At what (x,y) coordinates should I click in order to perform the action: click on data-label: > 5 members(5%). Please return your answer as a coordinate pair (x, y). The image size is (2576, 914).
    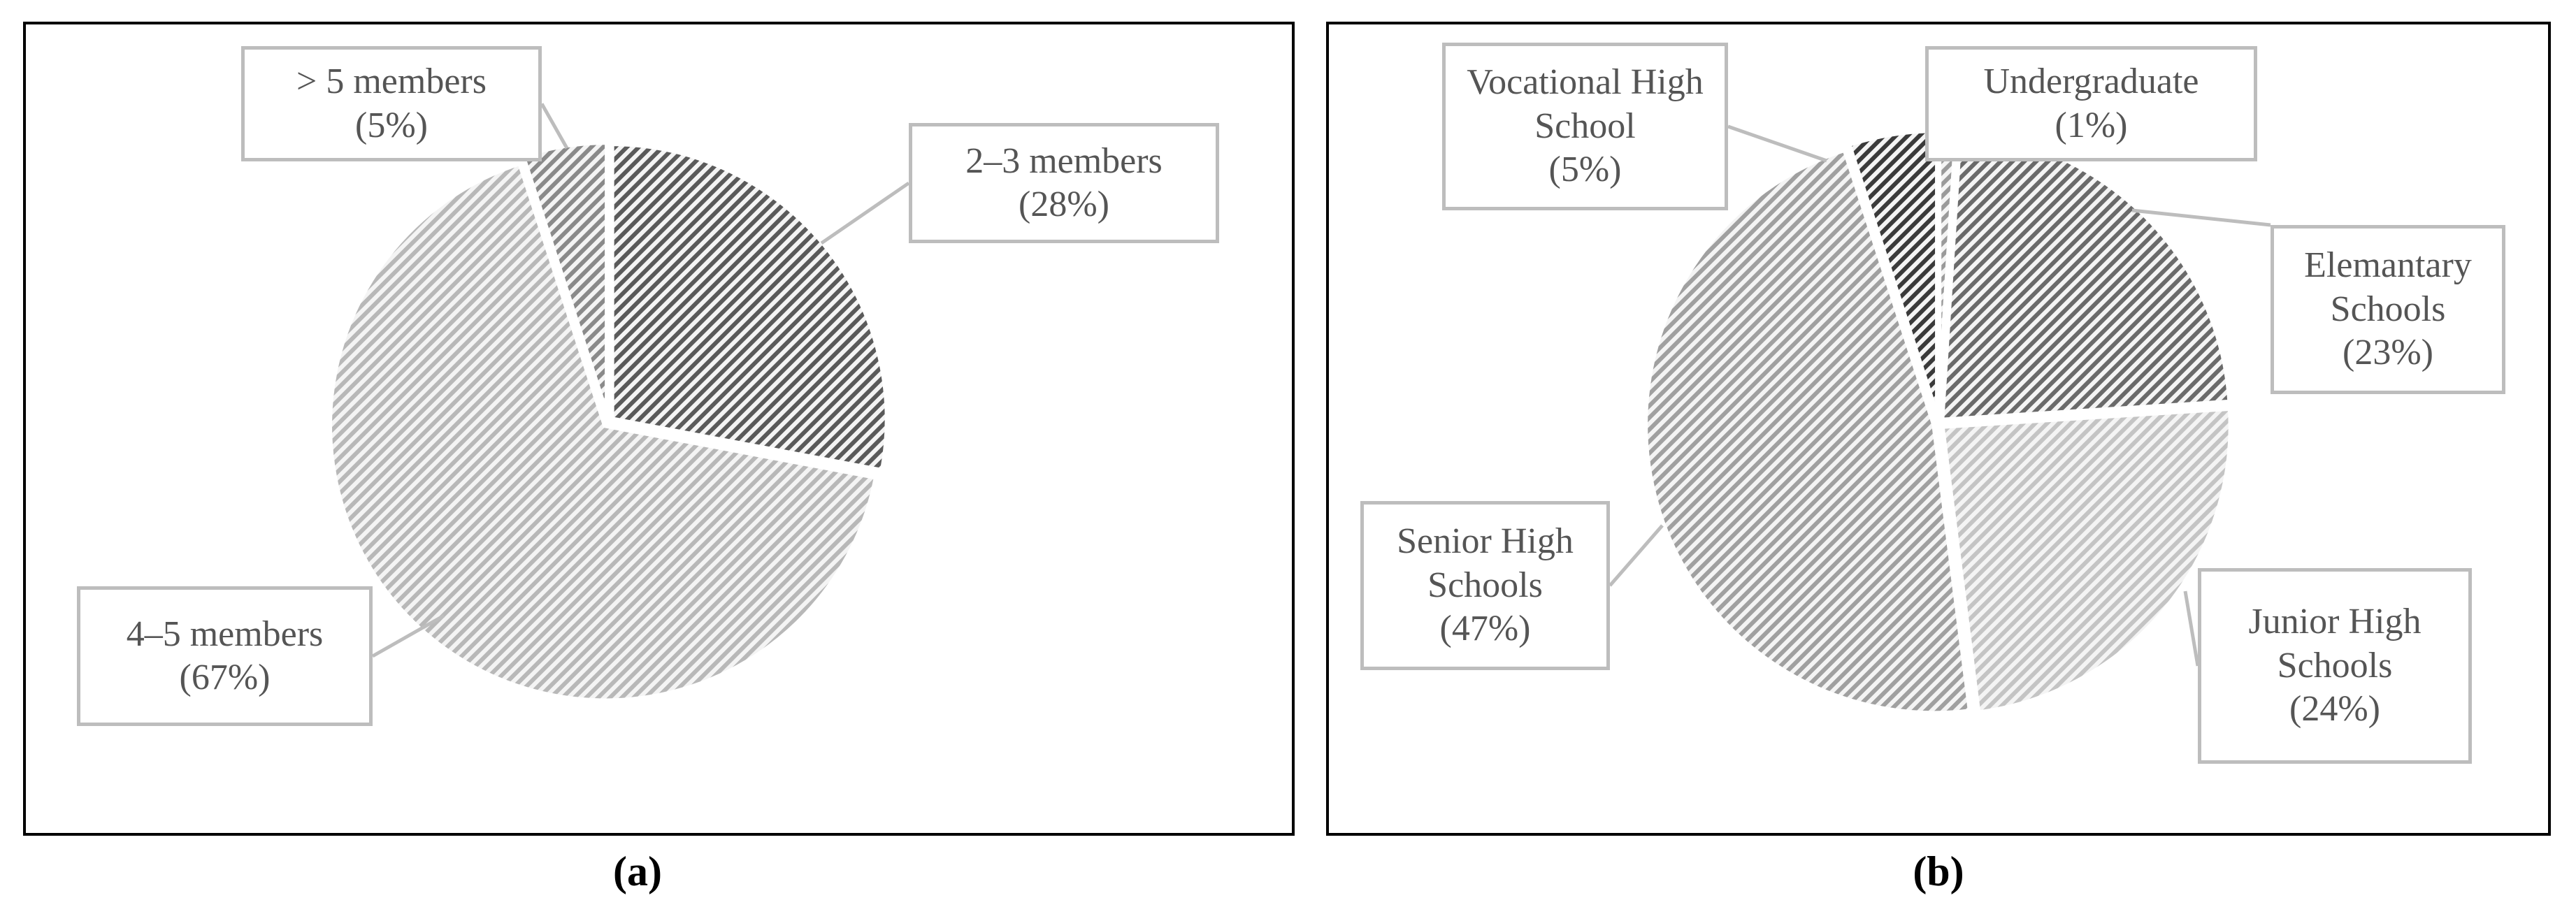
    Looking at the image, I should click on (391, 103).